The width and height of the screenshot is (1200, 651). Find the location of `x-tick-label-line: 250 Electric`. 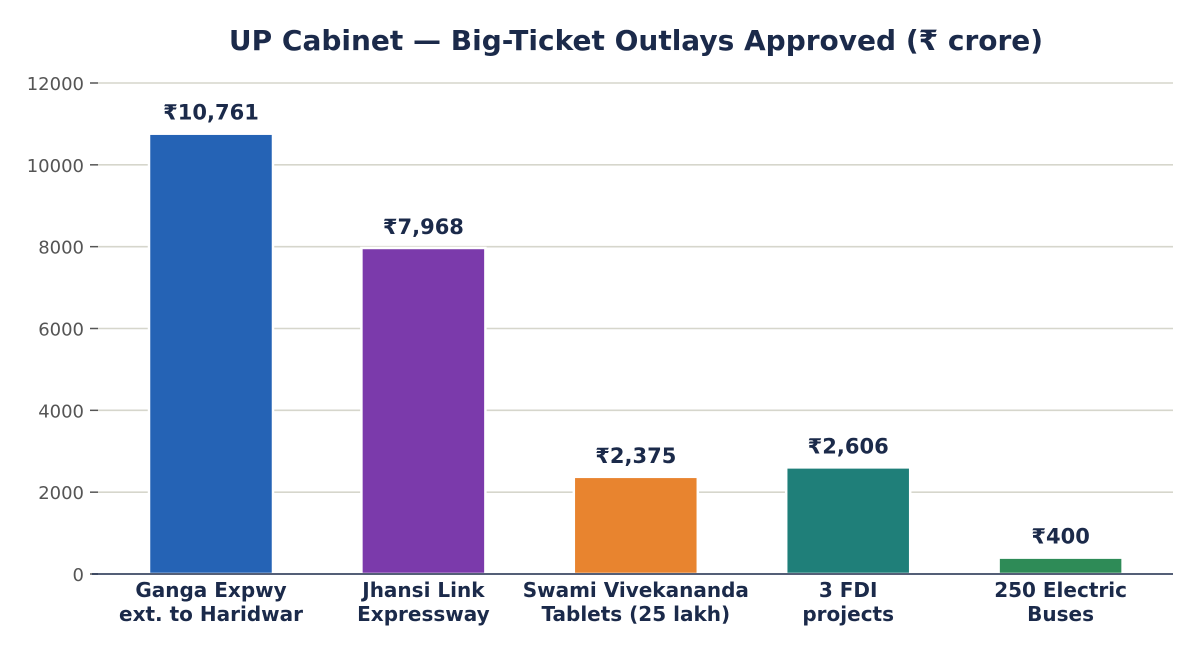

x-tick-label-line: 250 Electric is located at coordinates (1060, 590).